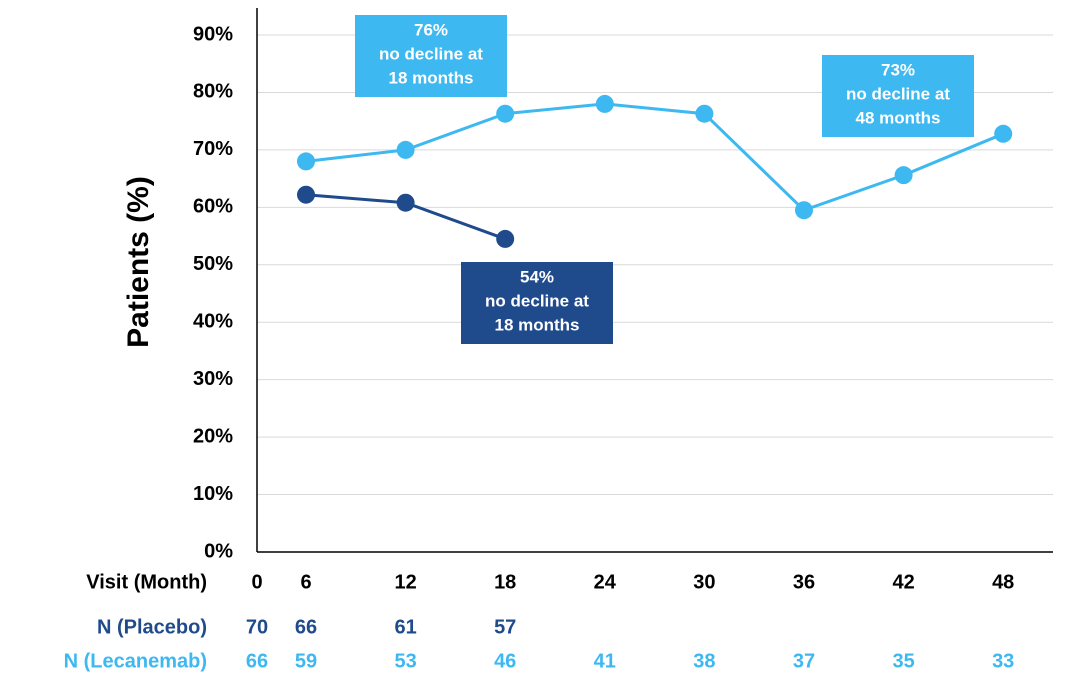 This screenshot has width=1068, height=677. Describe the element at coordinates (405, 627) in the screenshot. I see `count-label: 61` at that location.